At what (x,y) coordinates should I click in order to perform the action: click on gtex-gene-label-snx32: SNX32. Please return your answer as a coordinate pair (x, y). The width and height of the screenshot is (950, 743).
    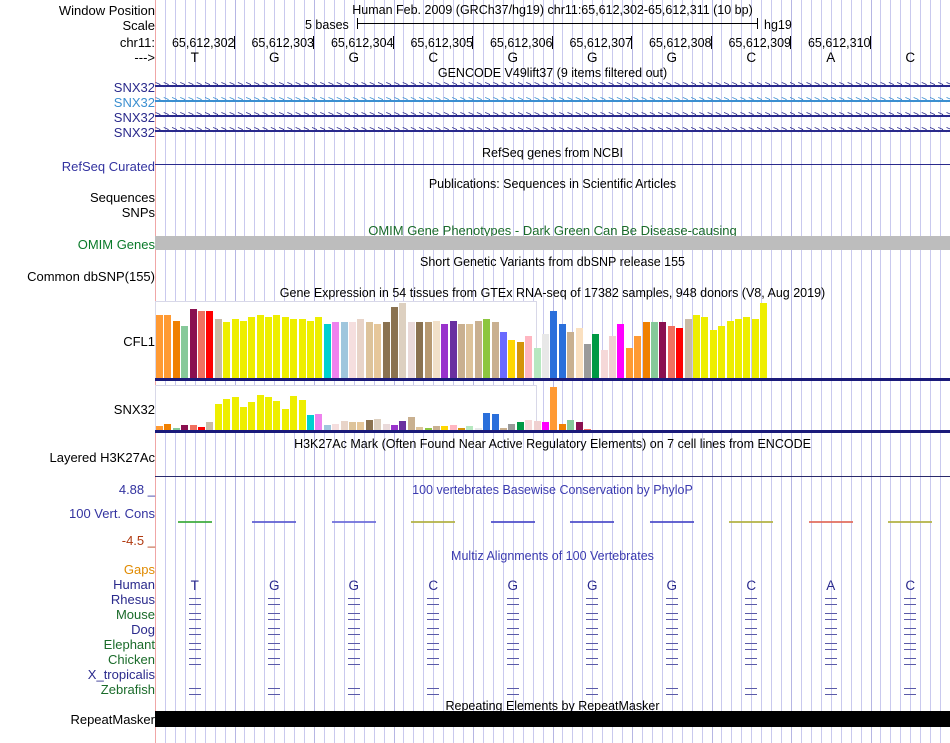
    Looking at the image, I should click on (134, 409).